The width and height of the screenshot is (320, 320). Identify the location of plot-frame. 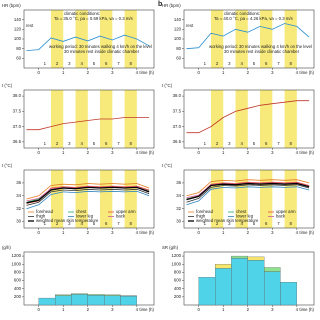
(249, 119).